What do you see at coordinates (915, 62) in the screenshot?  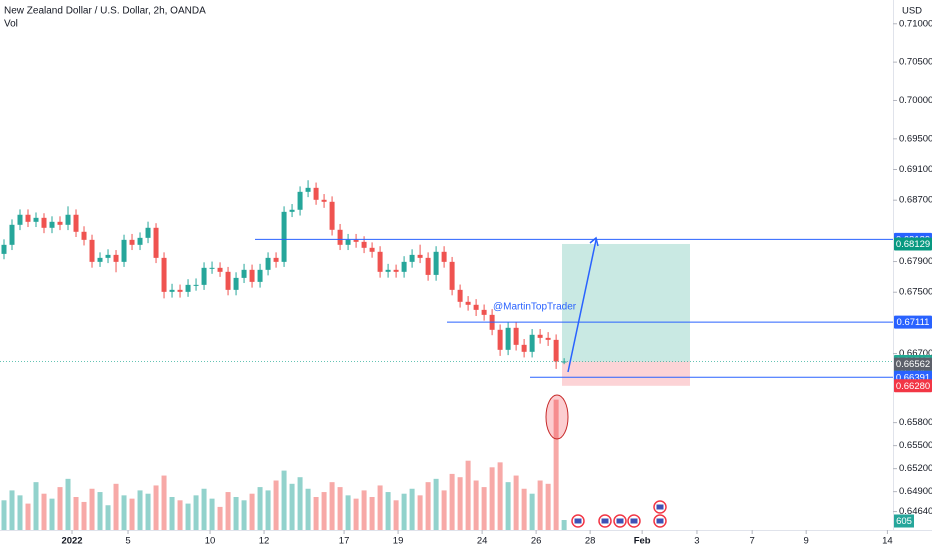 I see `y-tick-label: 0.70500` at bounding box center [915, 62].